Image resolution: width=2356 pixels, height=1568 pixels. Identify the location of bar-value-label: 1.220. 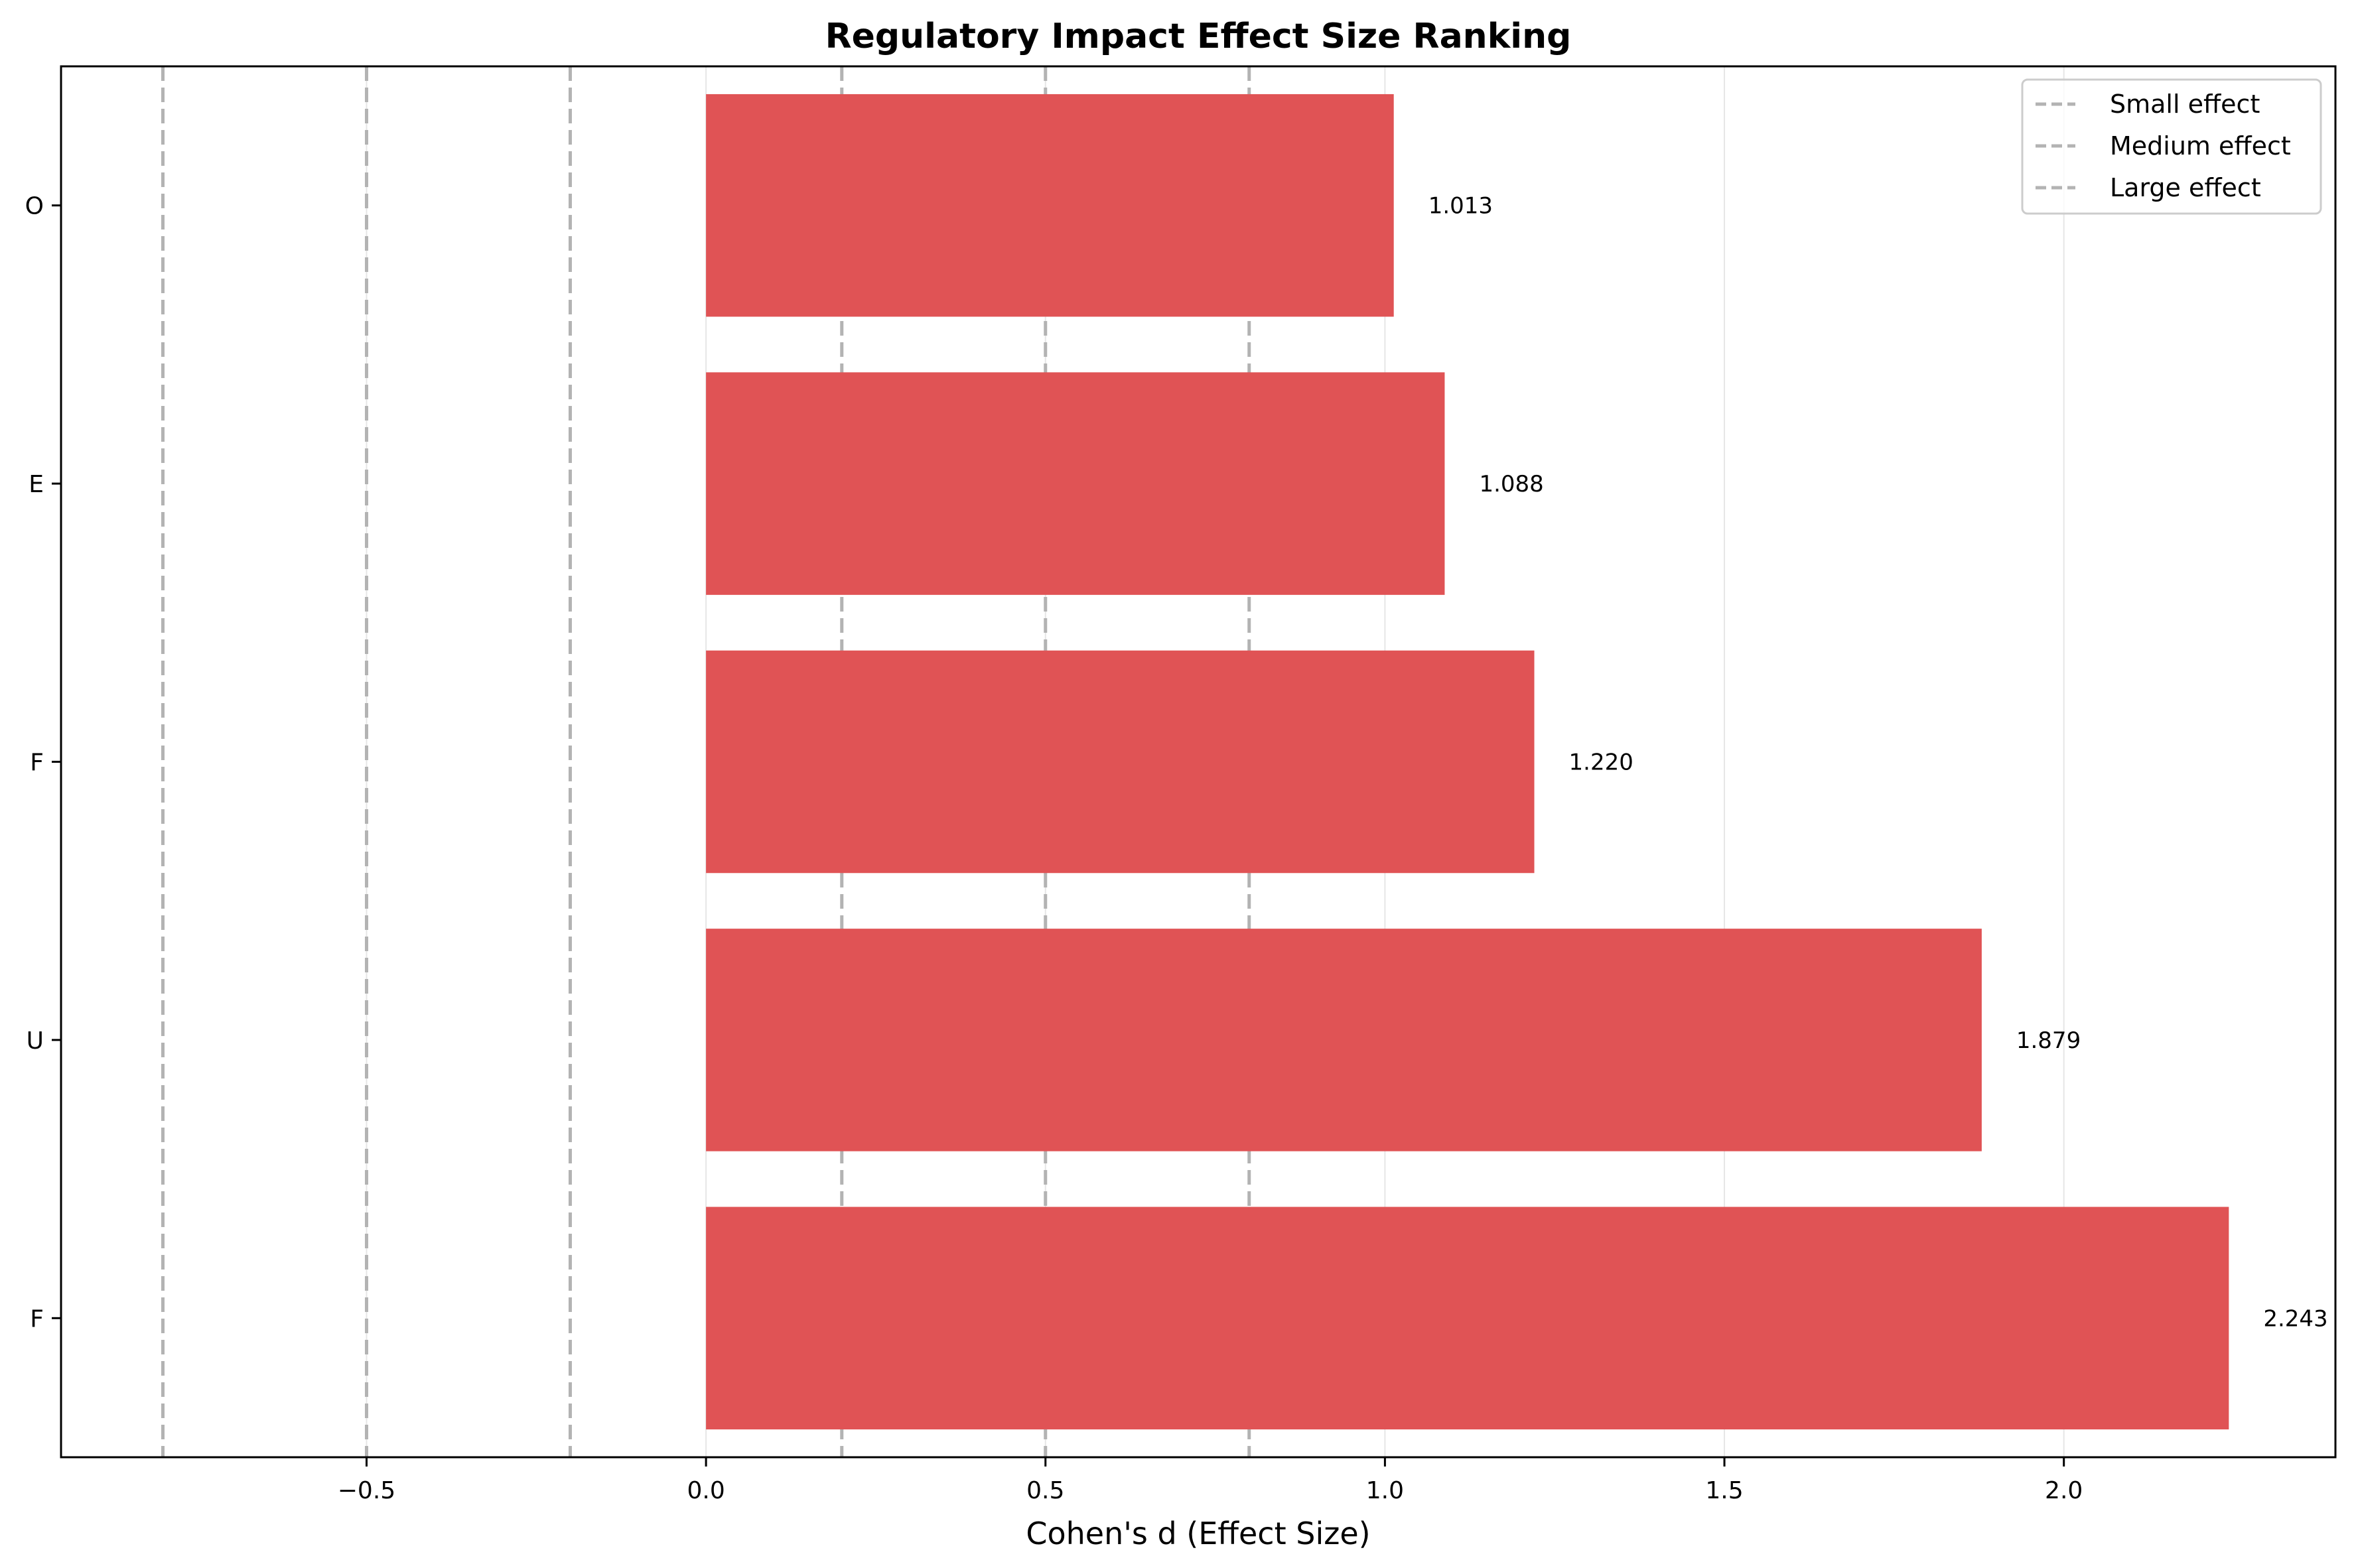
(1601, 763).